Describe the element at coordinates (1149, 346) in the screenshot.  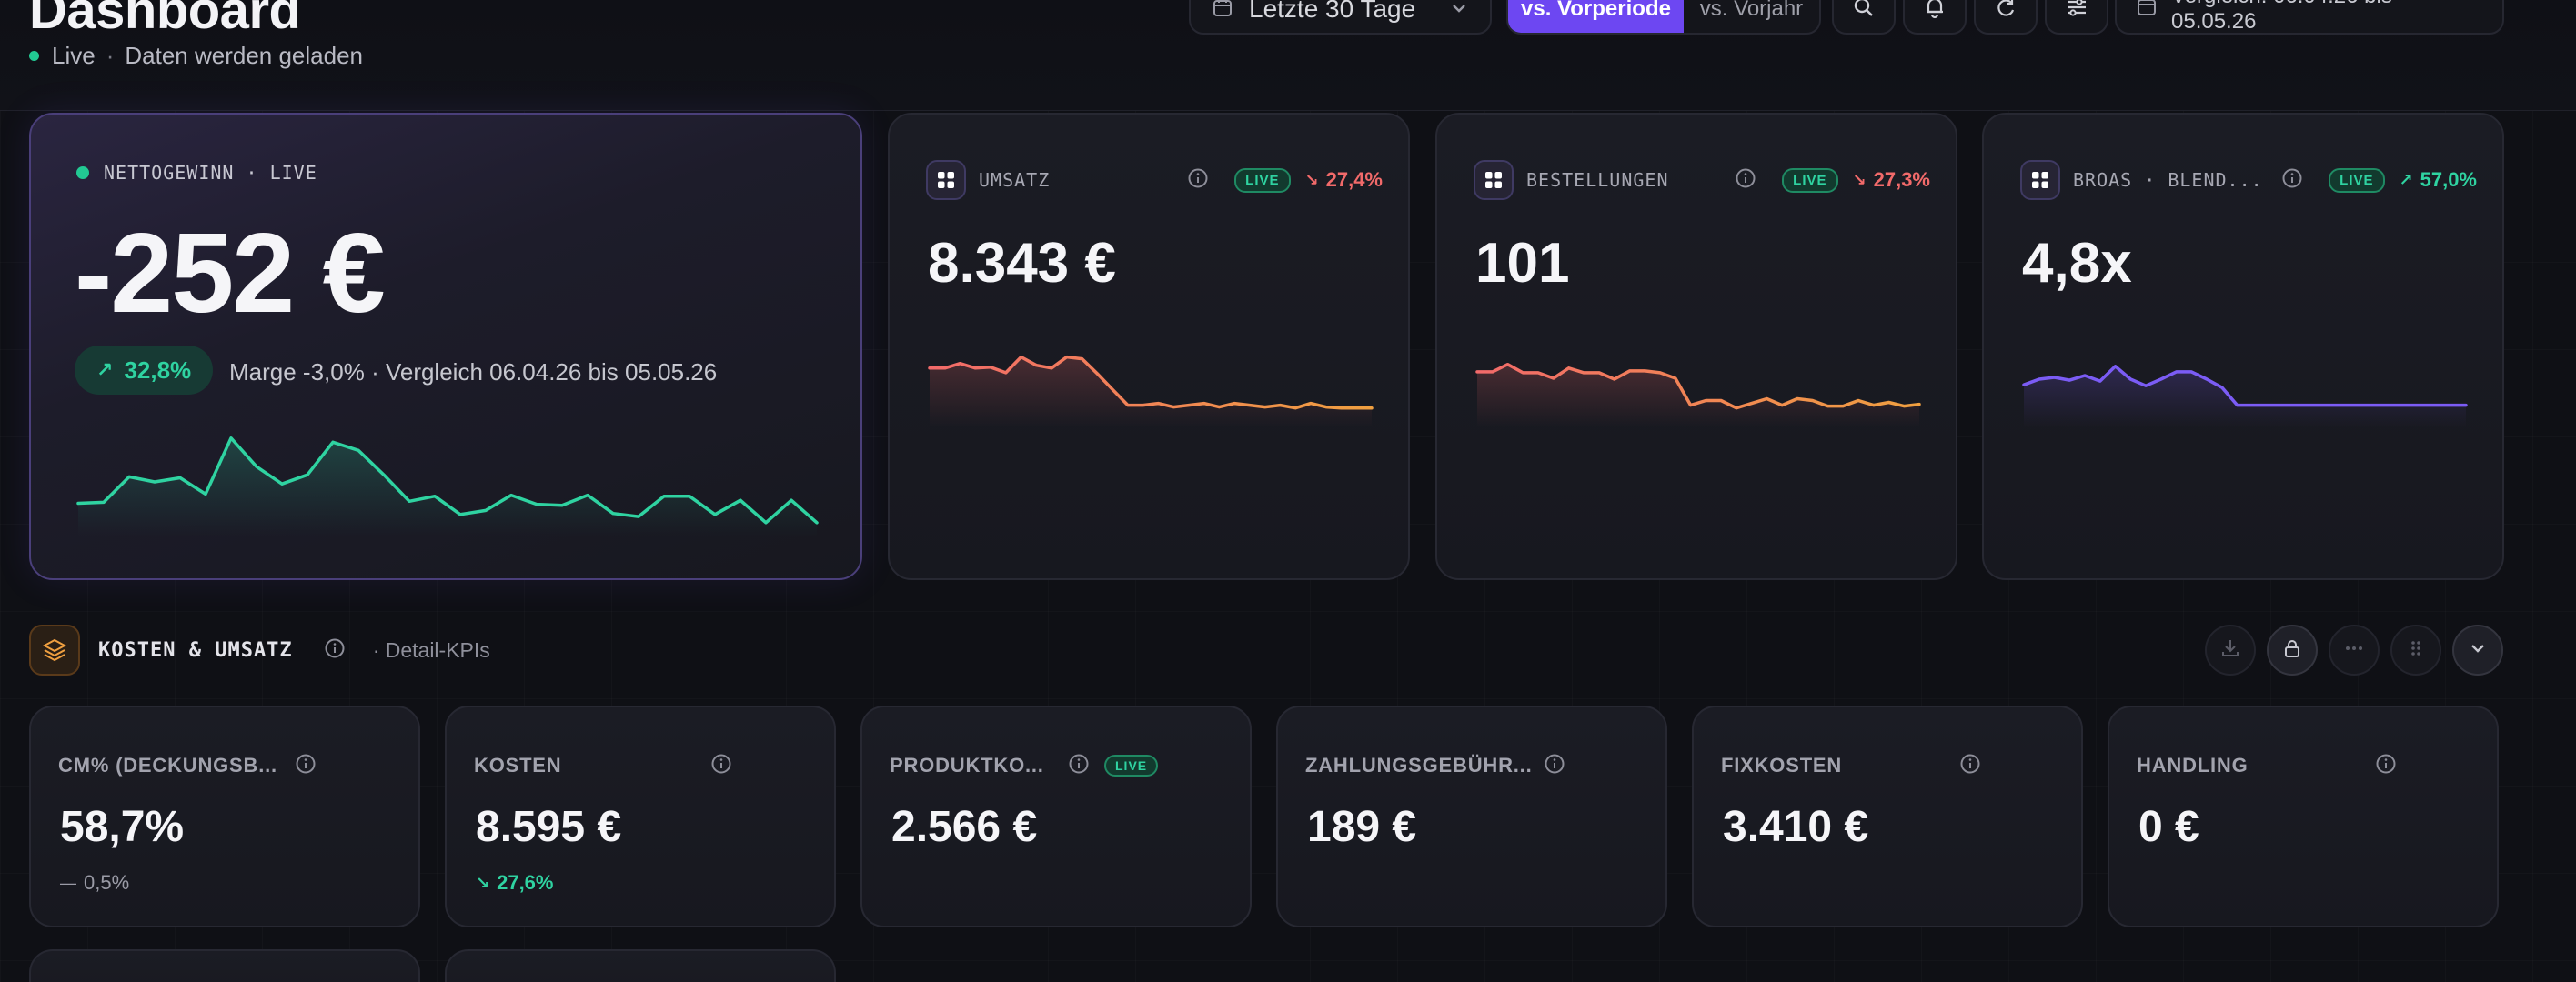
I see `kpi-card-revenue: UMSATZ LIVE ↘ 27,4% 8.343 €` at that location.